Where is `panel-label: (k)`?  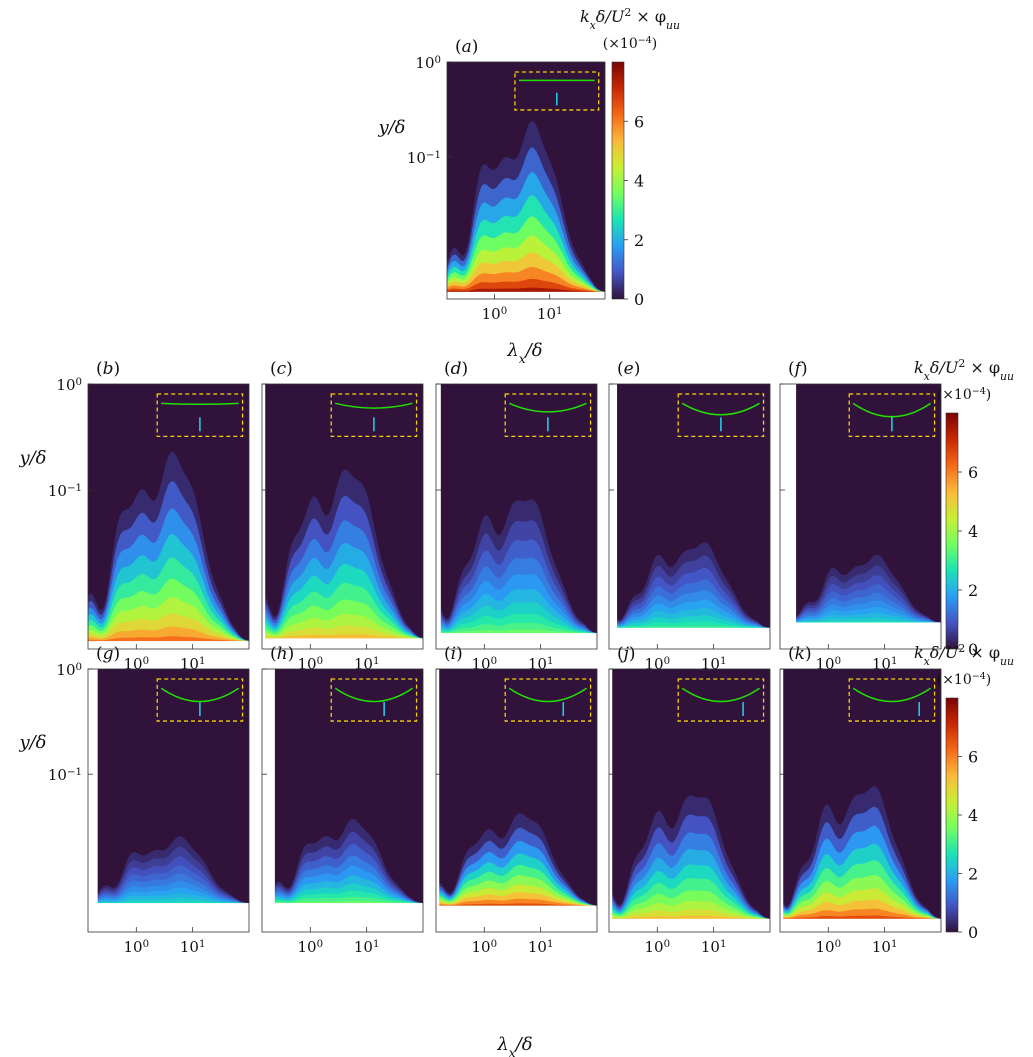
panel-label: (k) is located at coordinates (800, 654).